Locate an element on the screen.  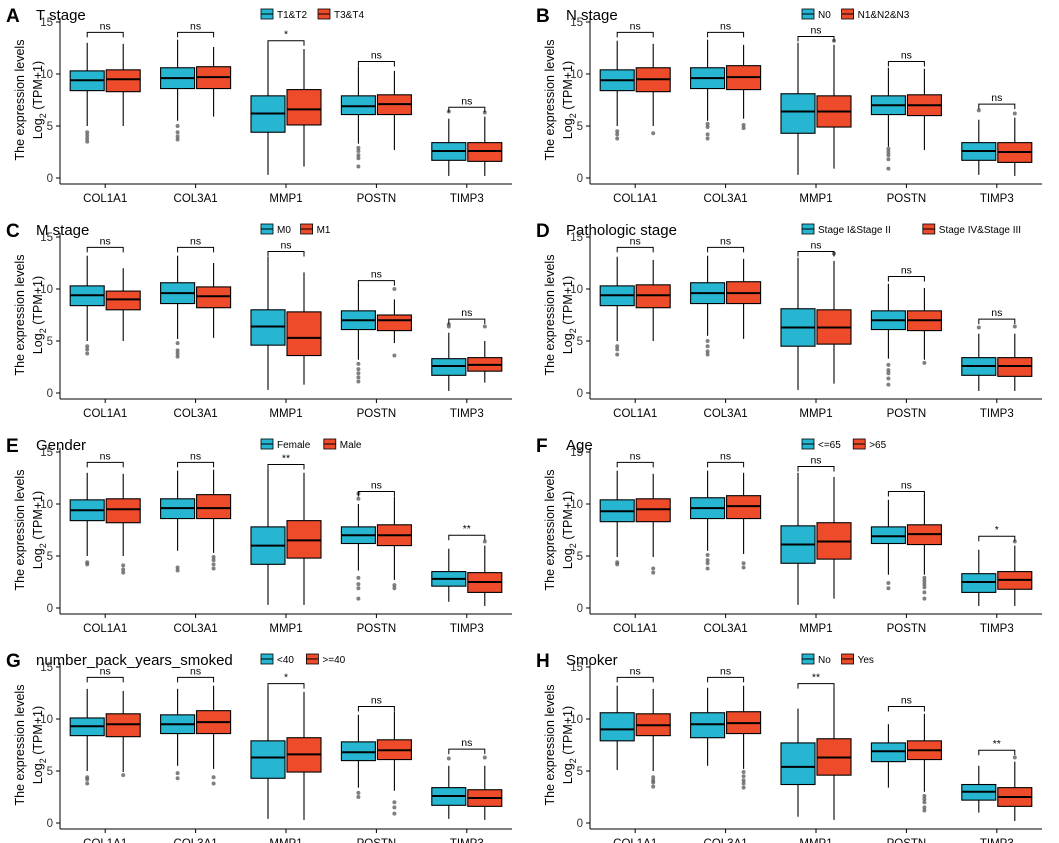
box-t3-t4-col3a1 is located at coordinates (214, 81).